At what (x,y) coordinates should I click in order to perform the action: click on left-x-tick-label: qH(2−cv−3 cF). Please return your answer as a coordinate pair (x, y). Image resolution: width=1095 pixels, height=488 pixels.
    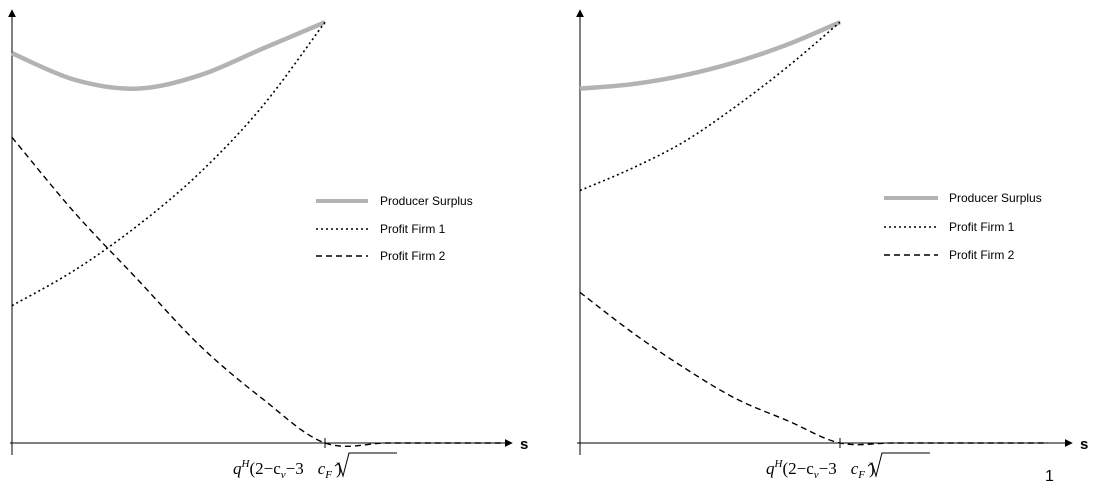
    Looking at the image, I should click on (287, 469).